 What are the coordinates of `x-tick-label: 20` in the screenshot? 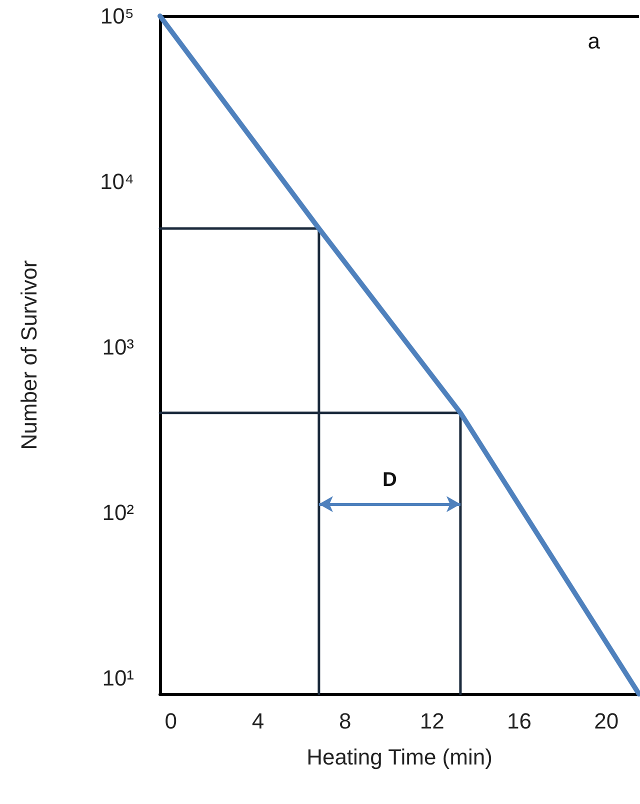 It's located at (606, 721).